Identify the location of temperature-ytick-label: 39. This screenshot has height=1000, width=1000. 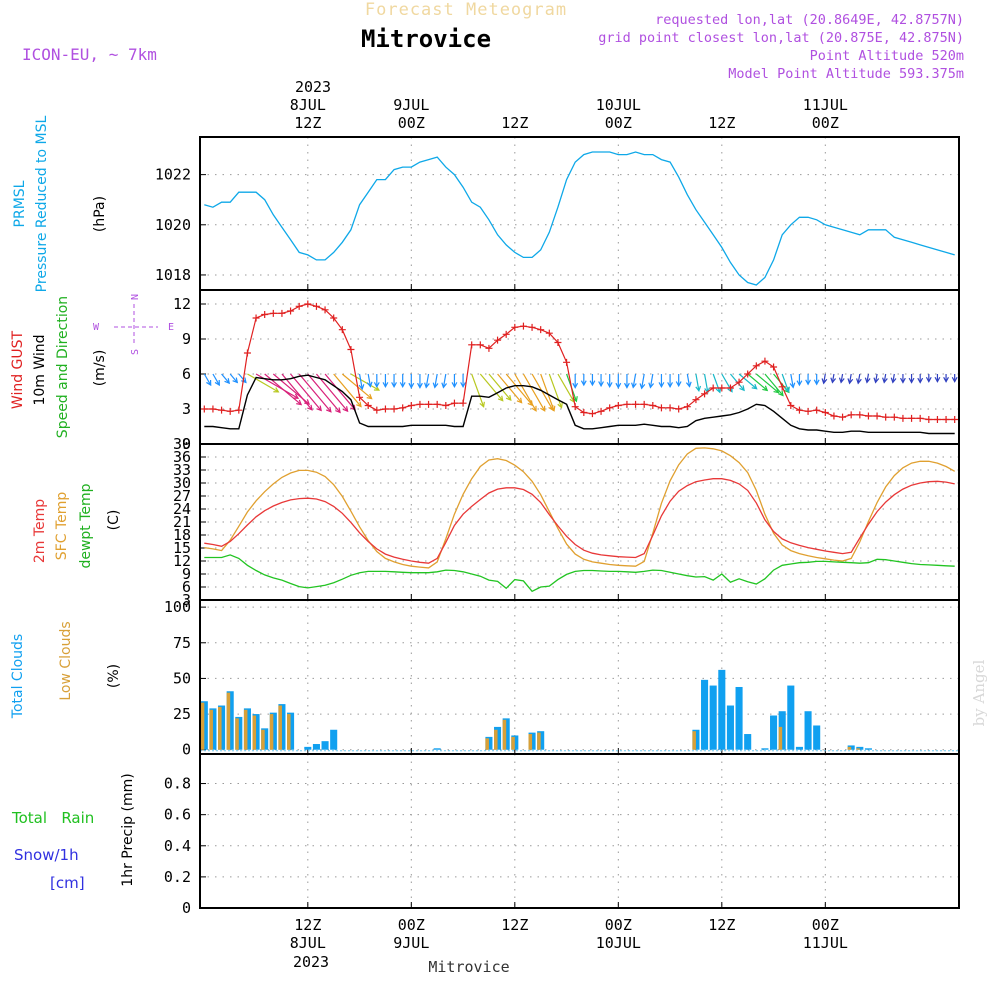
(182, 444).